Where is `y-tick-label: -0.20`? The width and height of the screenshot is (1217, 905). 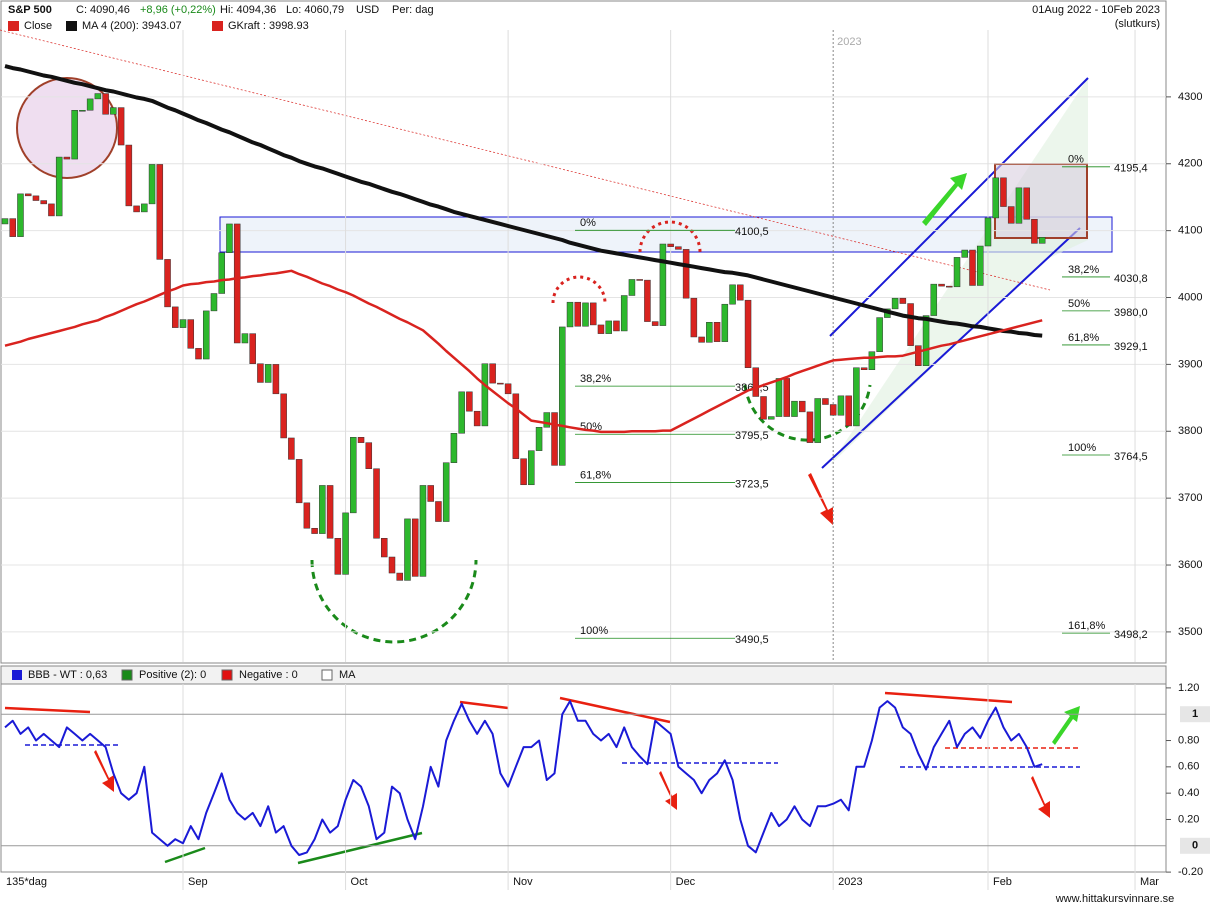 y-tick-label: -0.20 is located at coordinates (1190, 872).